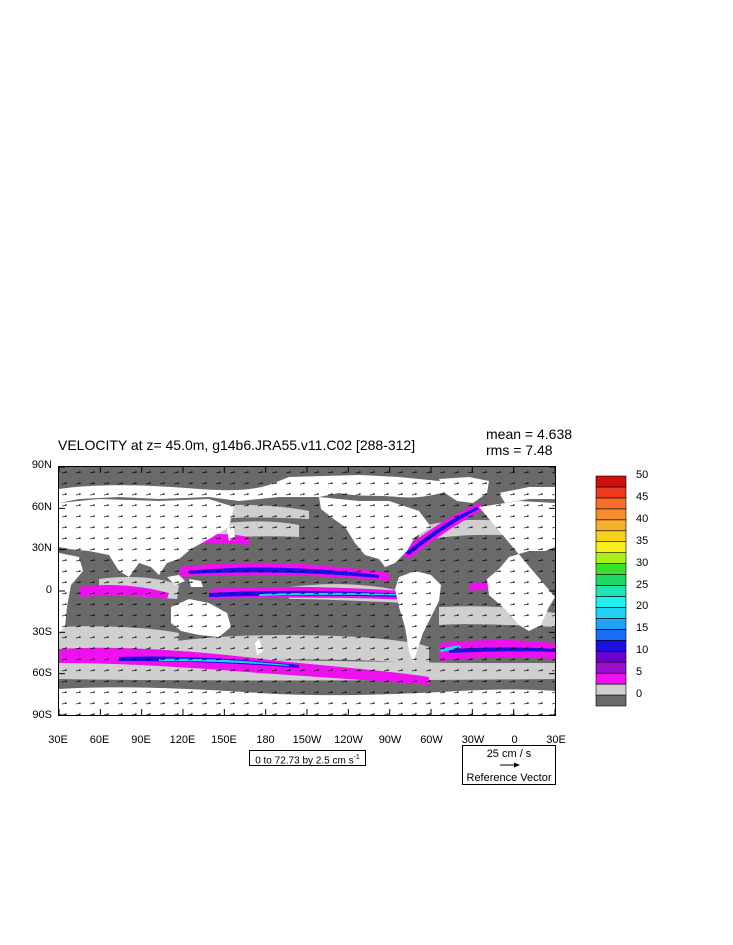 The width and height of the screenshot is (733, 945). I want to click on x-tick-label: 150E, so click(224, 740).